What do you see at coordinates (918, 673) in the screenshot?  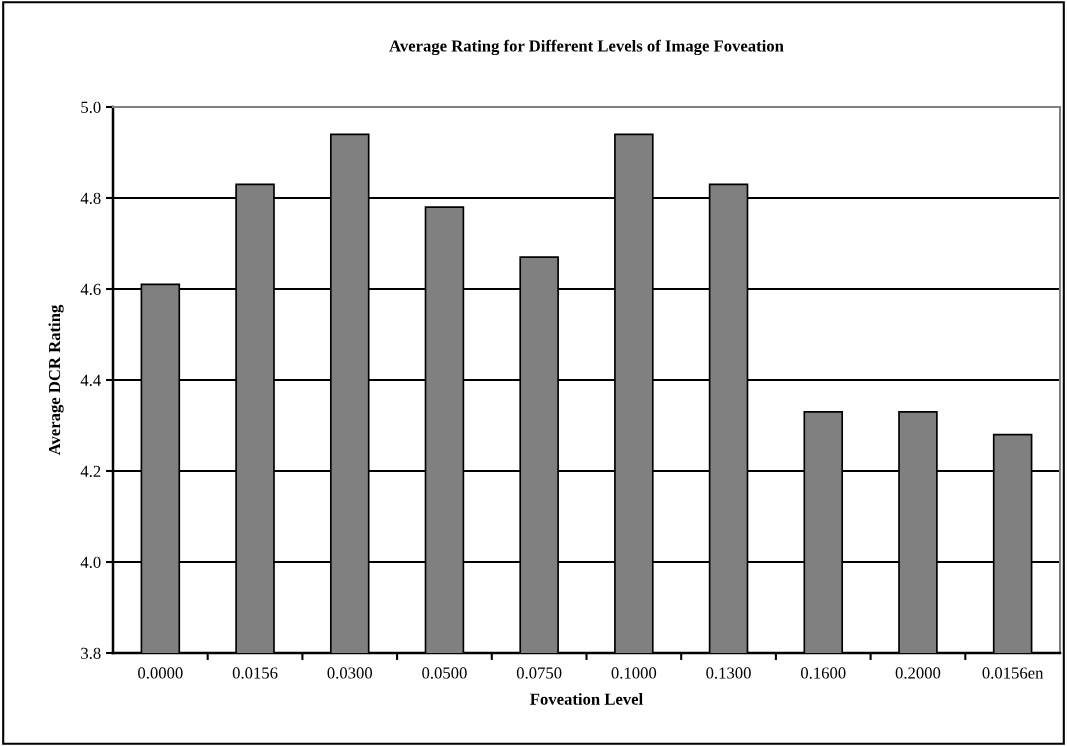 I see `x-tick-label: 0.2000` at bounding box center [918, 673].